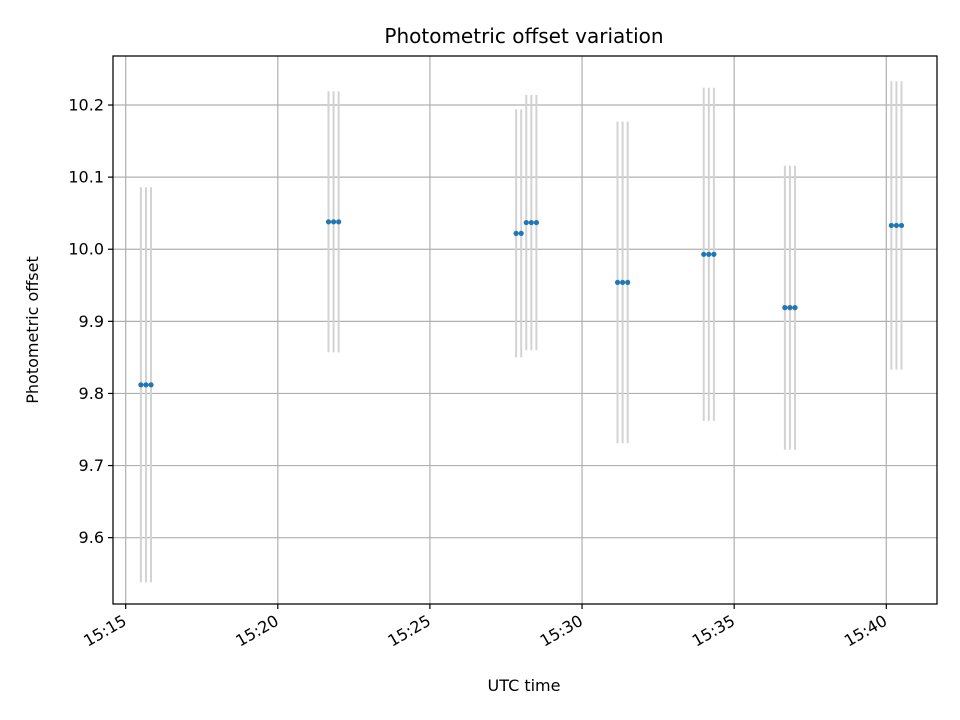  What do you see at coordinates (91, 537) in the screenshot?
I see `y-tick-label: 9.6` at bounding box center [91, 537].